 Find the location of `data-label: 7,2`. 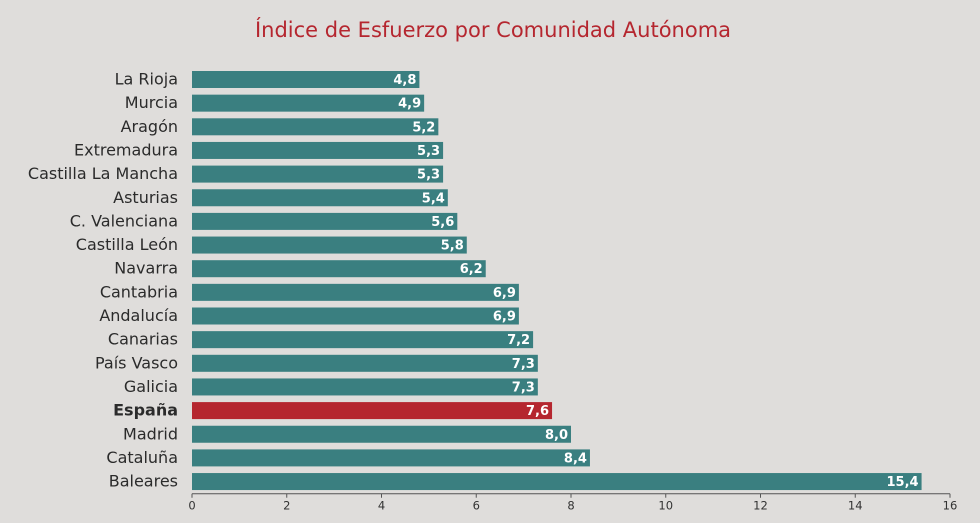

data-label: 7,2 is located at coordinates (518, 340).